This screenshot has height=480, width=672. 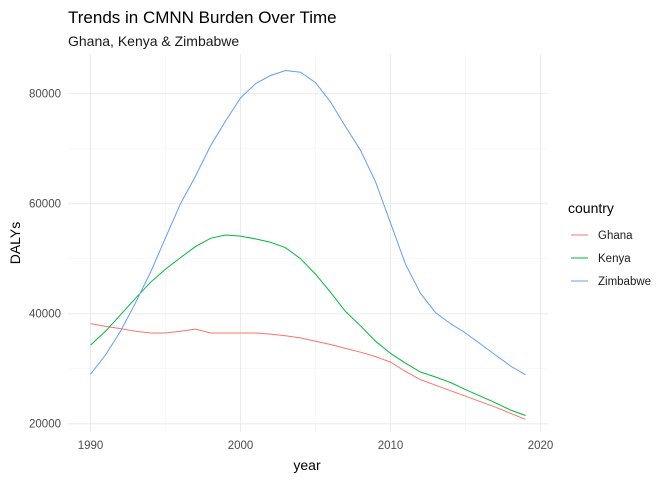 I want to click on y-axis-tick-labels: 20000 40000 60000 80000, so click(x=45, y=260).